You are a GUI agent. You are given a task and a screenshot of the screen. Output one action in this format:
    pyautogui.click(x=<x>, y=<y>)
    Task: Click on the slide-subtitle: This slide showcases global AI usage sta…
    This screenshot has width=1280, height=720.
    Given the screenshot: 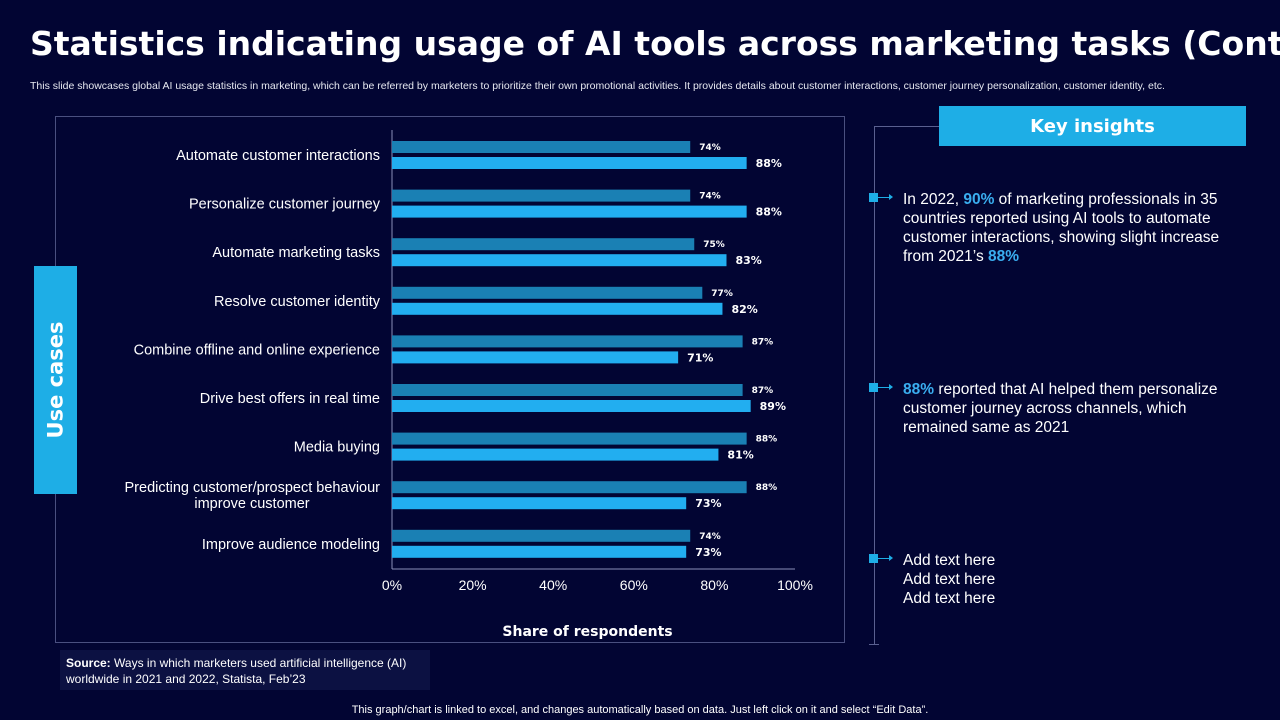 What is the action you would take?
    pyautogui.click(x=597, y=86)
    